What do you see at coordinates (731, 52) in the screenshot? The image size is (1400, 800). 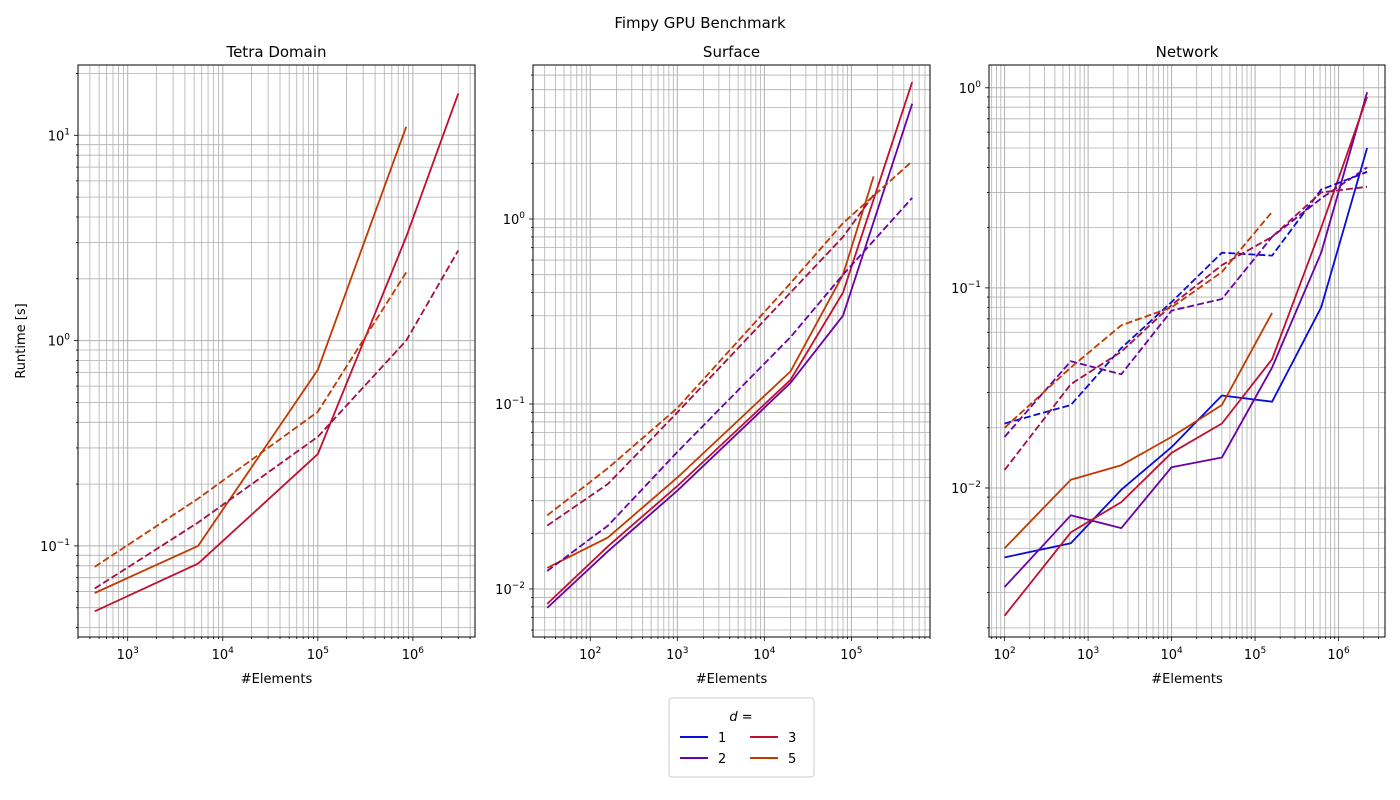 I see `panel-title: Surface` at bounding box center [731, 52].